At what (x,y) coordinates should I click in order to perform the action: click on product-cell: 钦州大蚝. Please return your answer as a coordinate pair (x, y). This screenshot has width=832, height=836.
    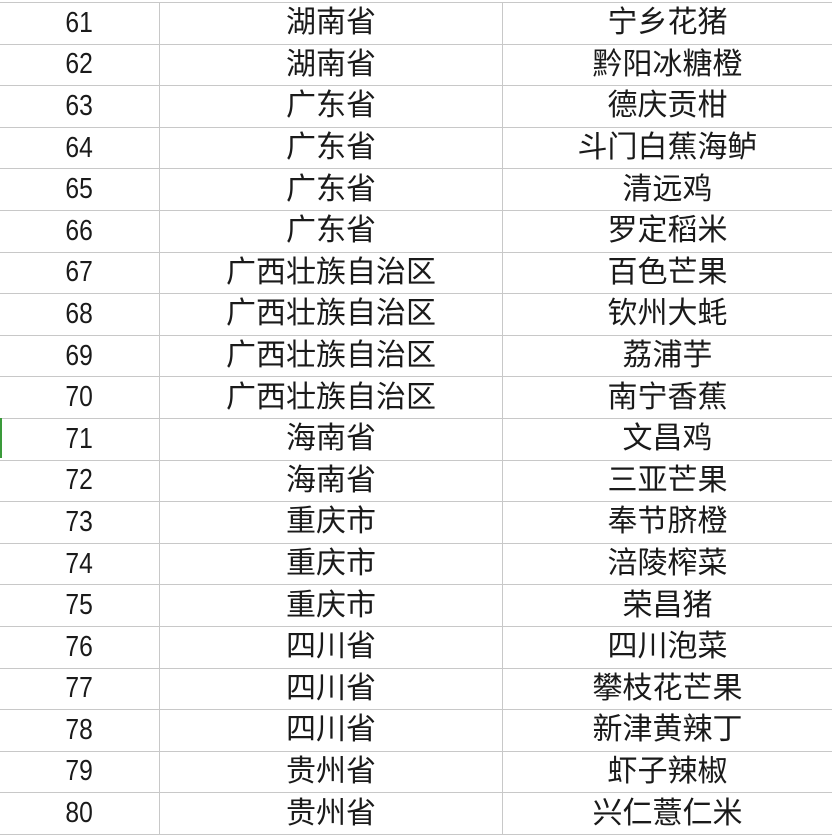
    Looking at the image, I should click on (667, 314).